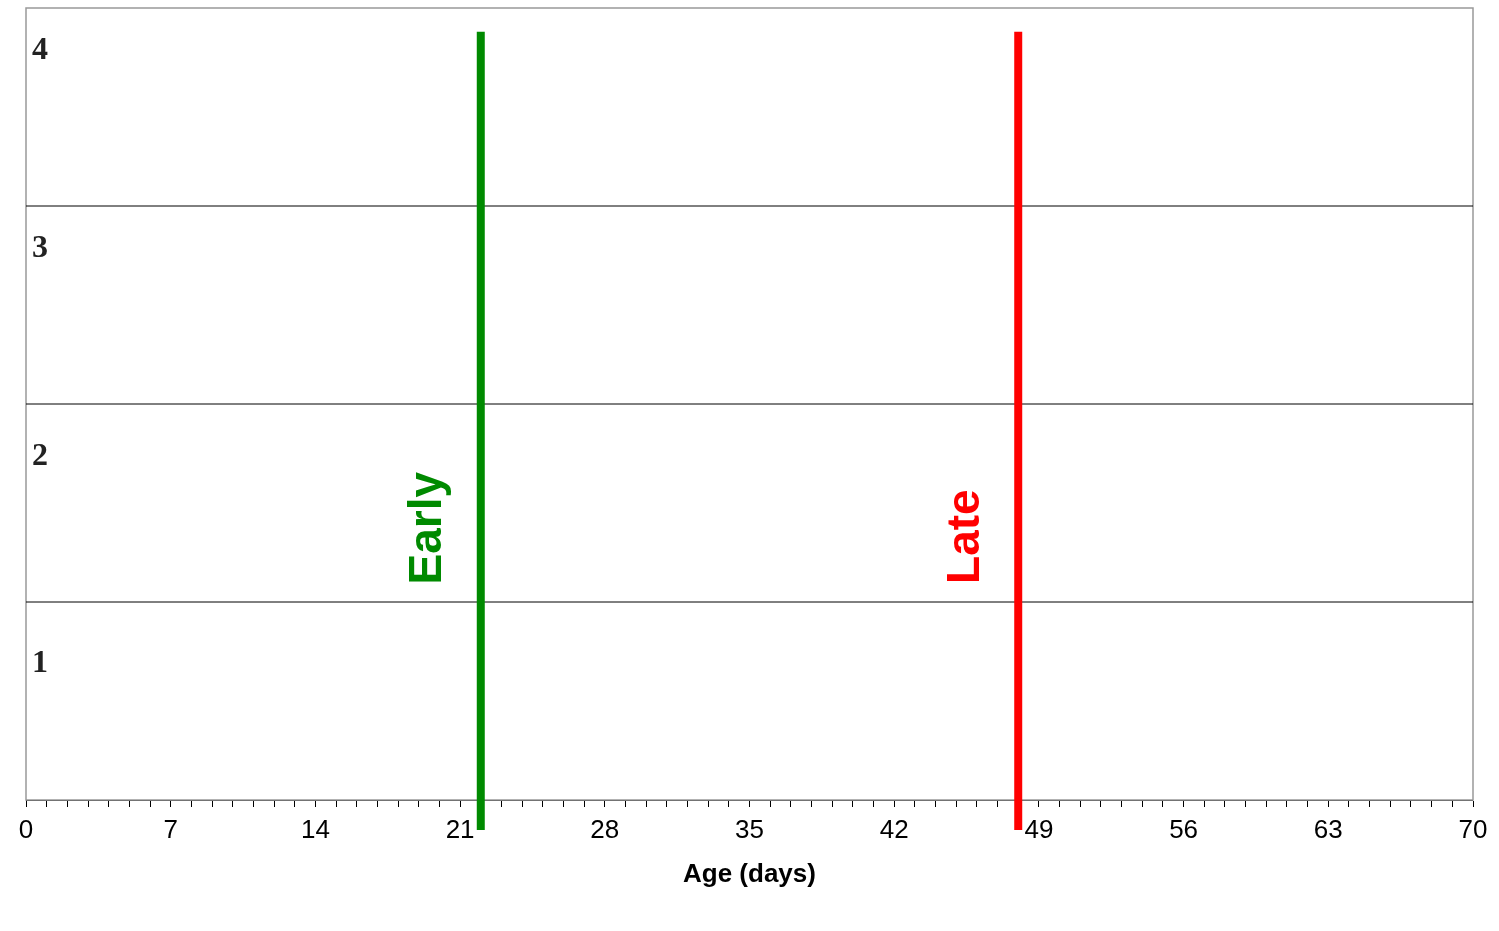 The width and height of the screenshot is (1499, 931). What do you see at coordinates (425, 528) in the screenshot?
I see `ref-line-label: Early` at bounding box center [425, 528].